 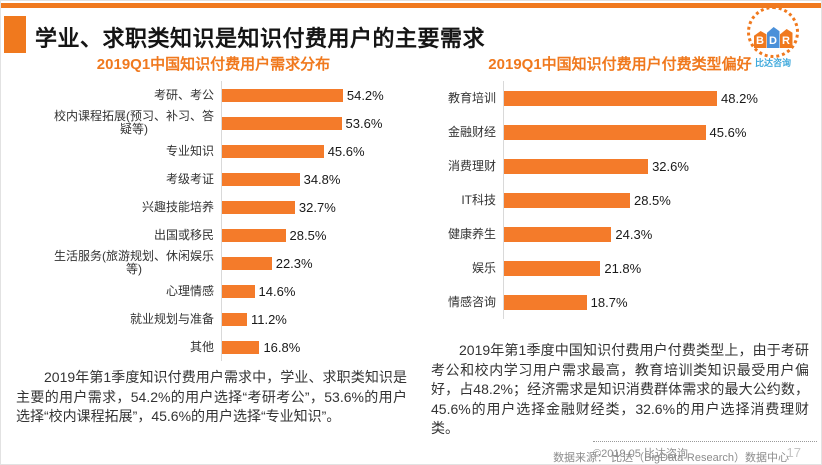 I want to click on value-label: 34.8%, so click(x=322, y=179).